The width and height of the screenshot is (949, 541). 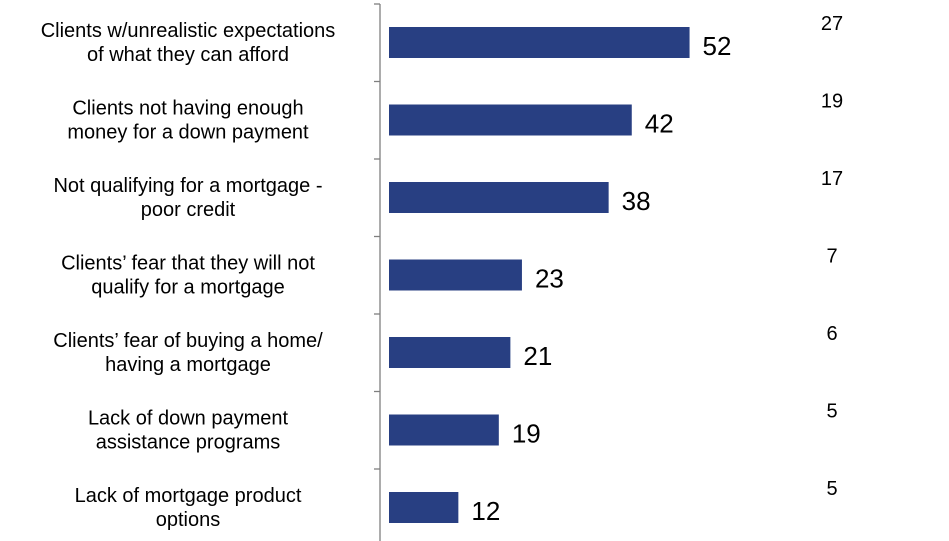 I want to click on second-column-value: 7, so click(x=831, y=257).